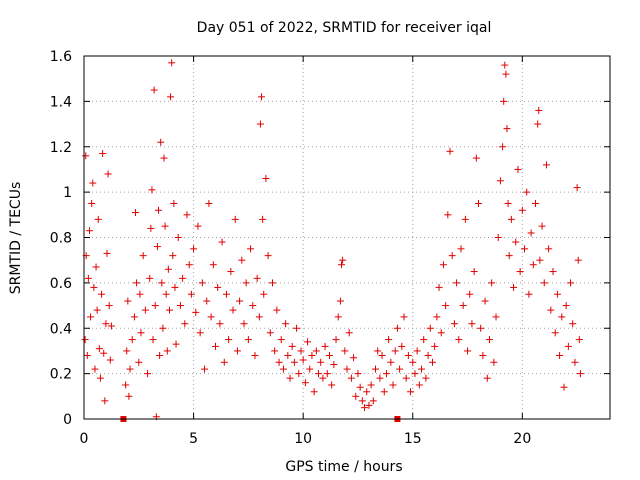  Describe the element at coordinates (61, 284) in the screenshot. I see `y-tick-label: 0.6` at that location.